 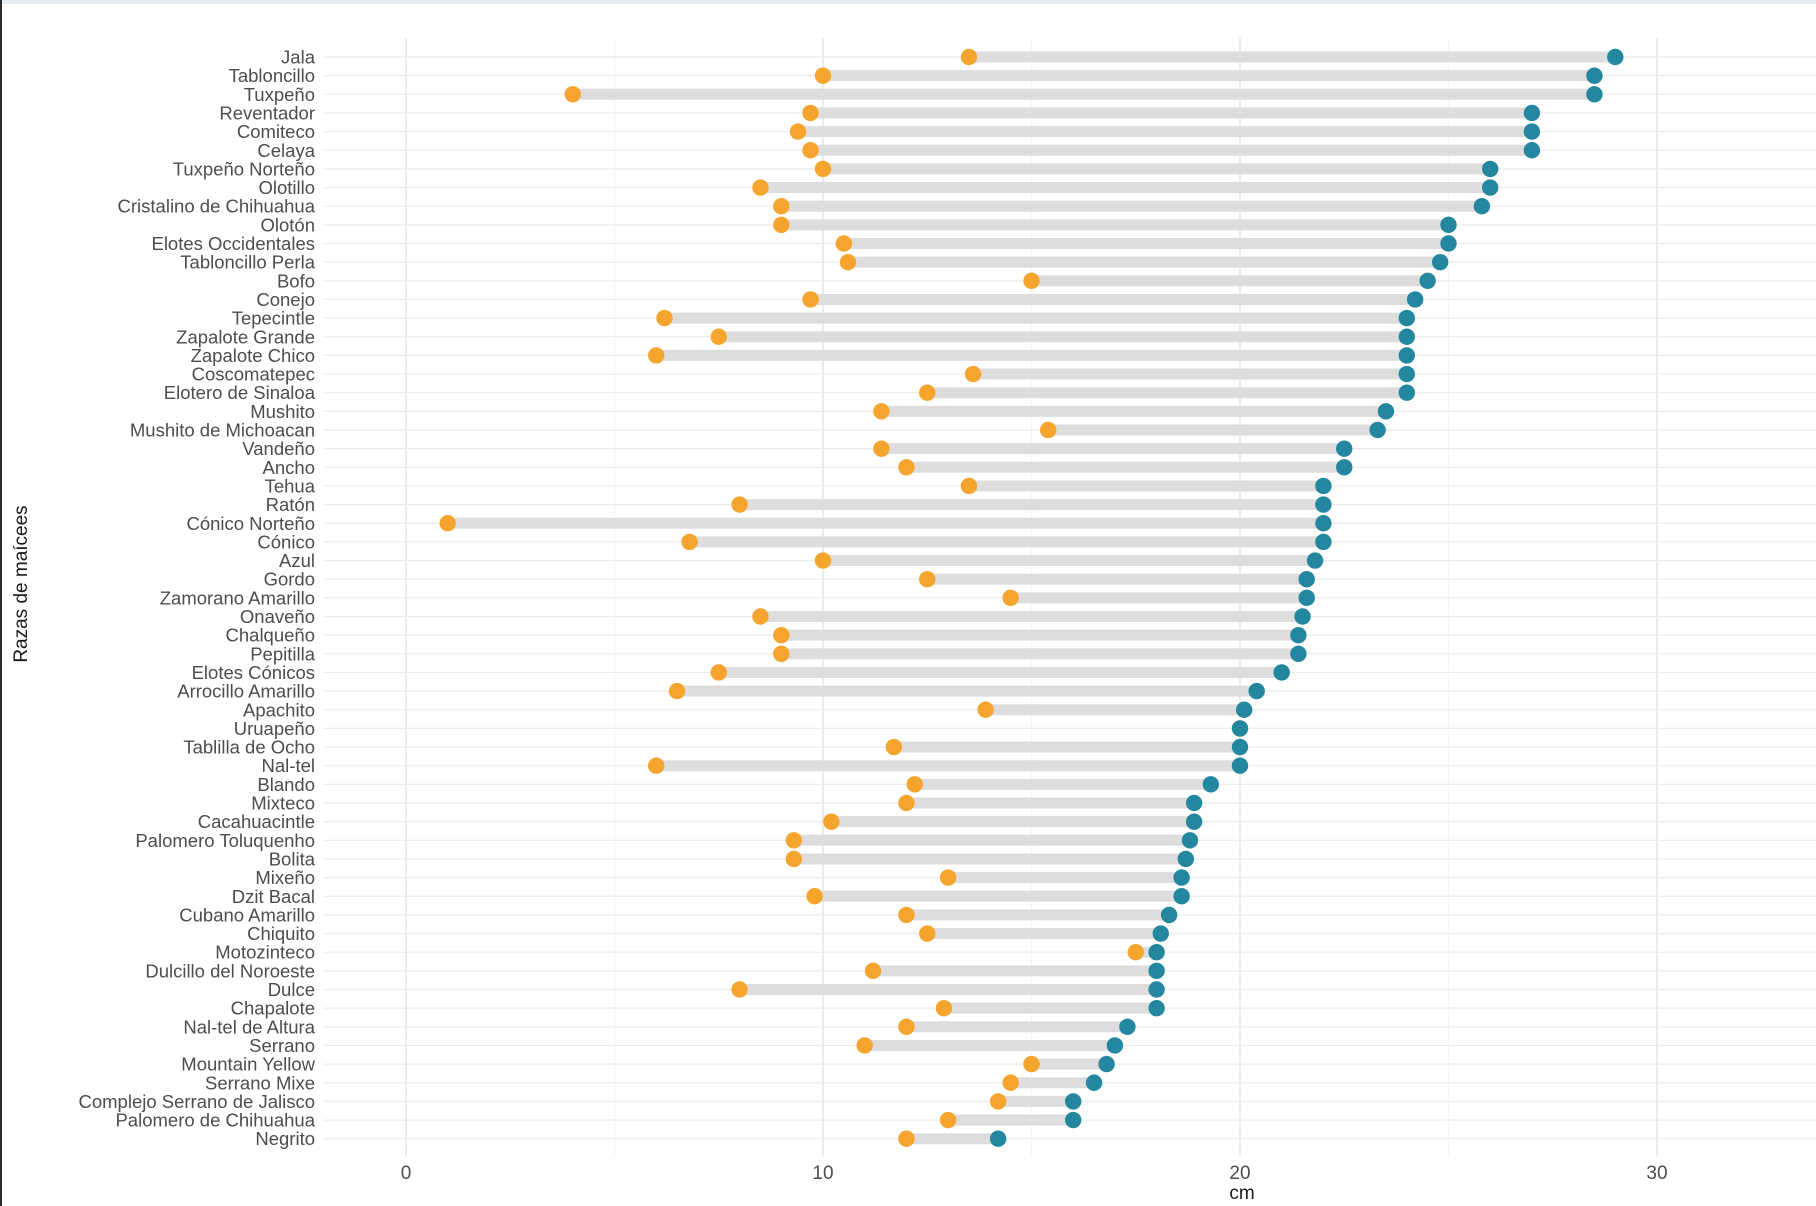 I want to click on category-label: Arrocillo Amarillo, so click(x=246, y=691).